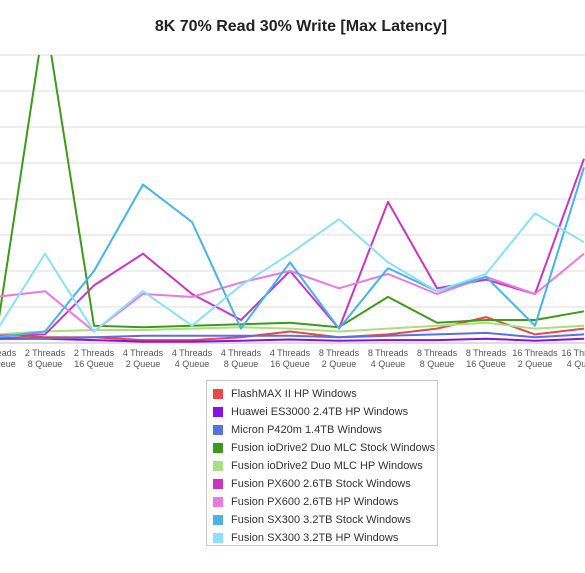 This screenshot has height=573, width=585. What do you see at coordinates (388, 358) in the screenshot?
I see `x-tick-label: 8 Threads 4 Queue` at bounding box center [388, 358].